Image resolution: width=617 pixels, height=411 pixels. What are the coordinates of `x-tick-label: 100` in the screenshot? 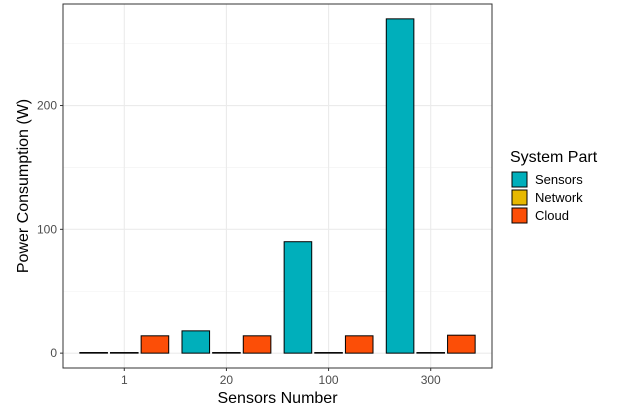 It's located at (329, 380).